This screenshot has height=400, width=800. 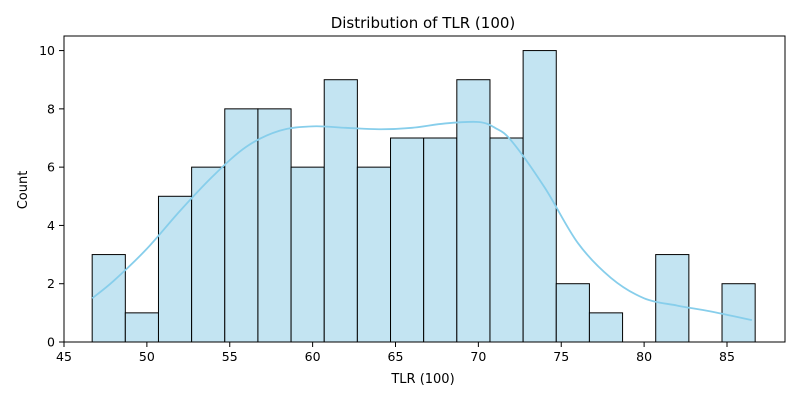 I want to click on y-tick-label: 8, so click(x=51, y=108).